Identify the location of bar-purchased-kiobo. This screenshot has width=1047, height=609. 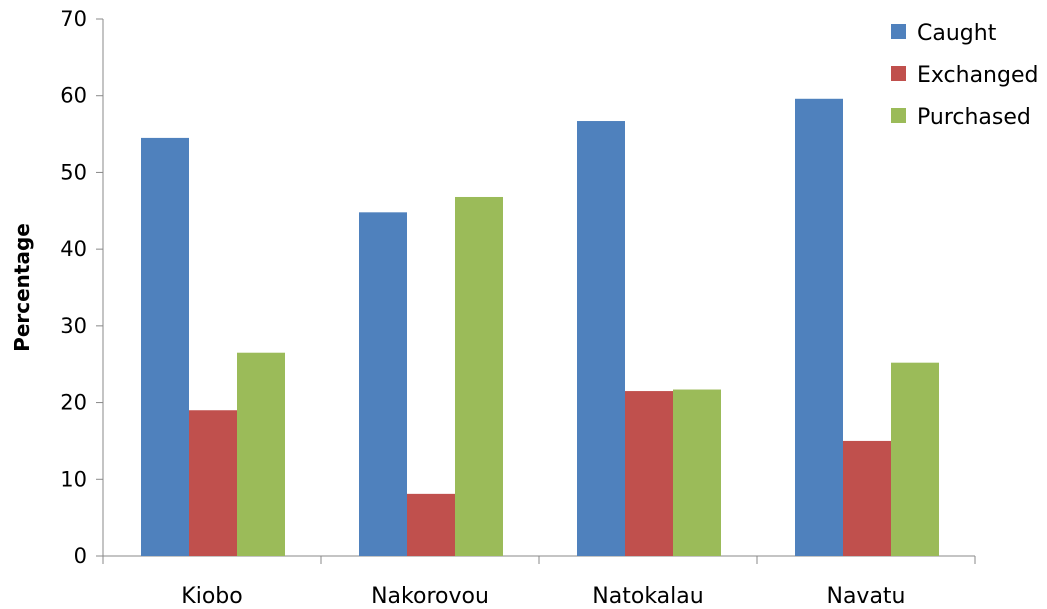
(261, 454).